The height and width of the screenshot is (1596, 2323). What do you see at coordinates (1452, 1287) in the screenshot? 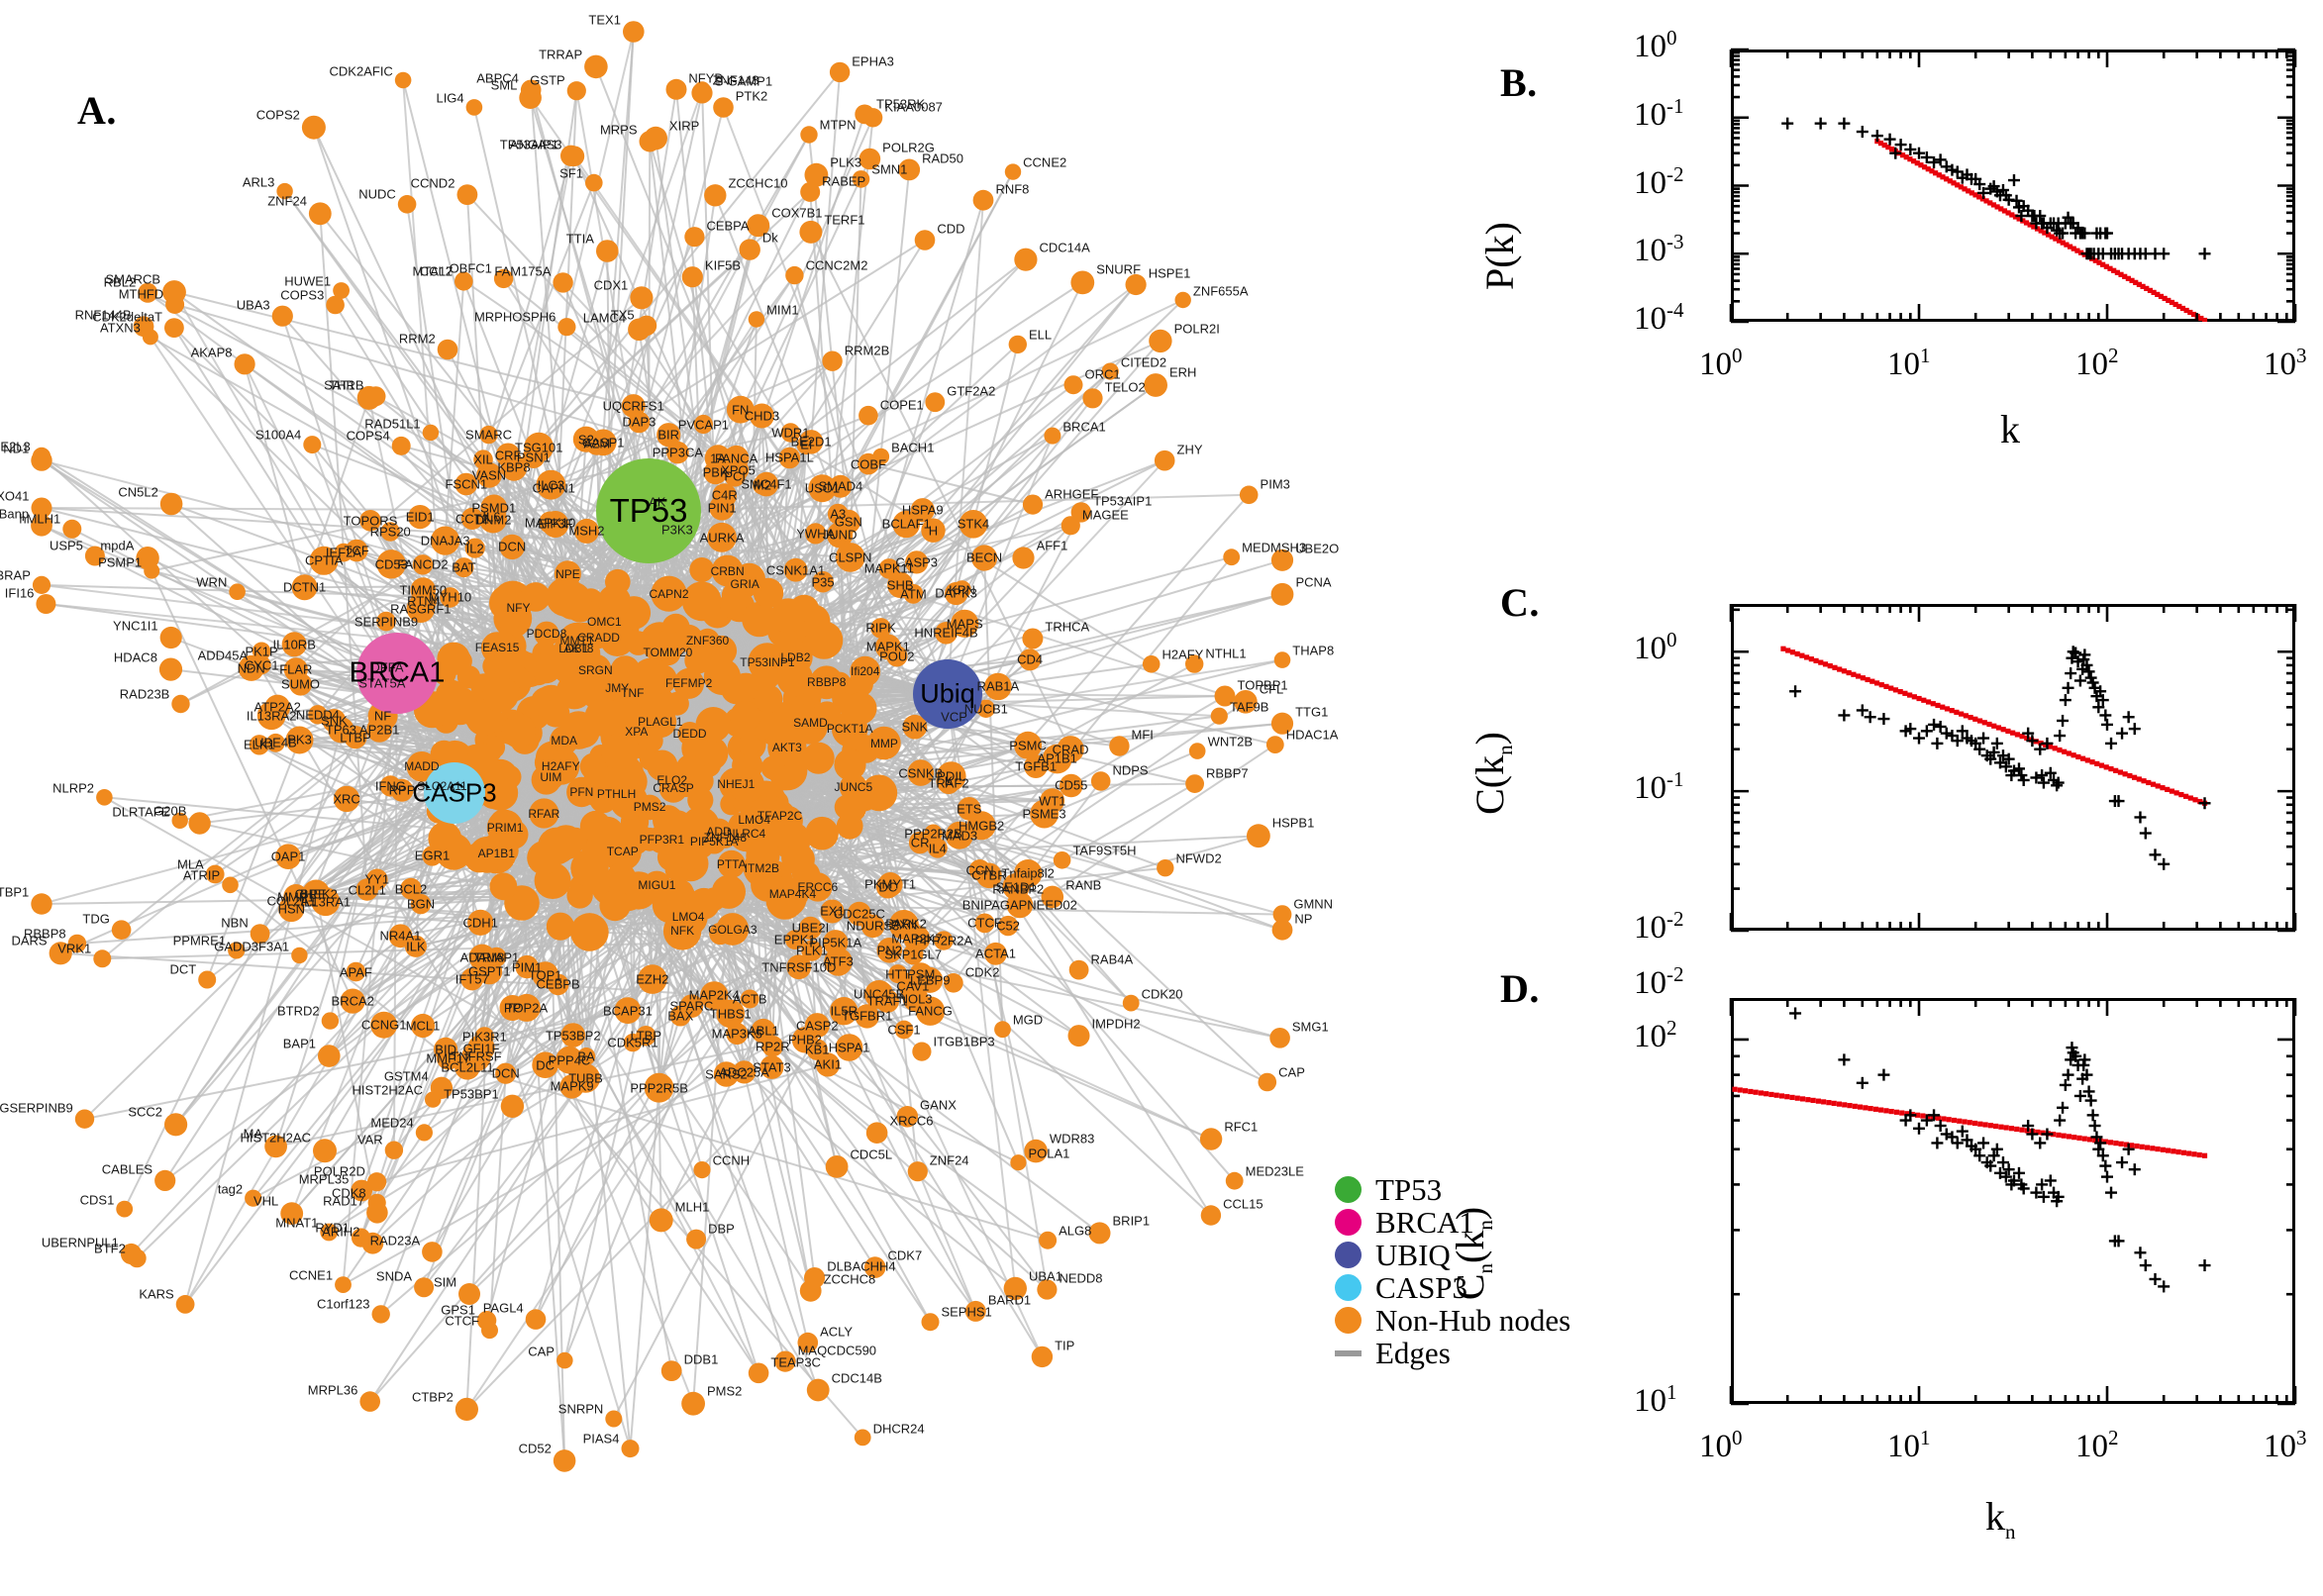
I see `legend-item-casp3: CASP3` at bounding box center [1452, 1287].